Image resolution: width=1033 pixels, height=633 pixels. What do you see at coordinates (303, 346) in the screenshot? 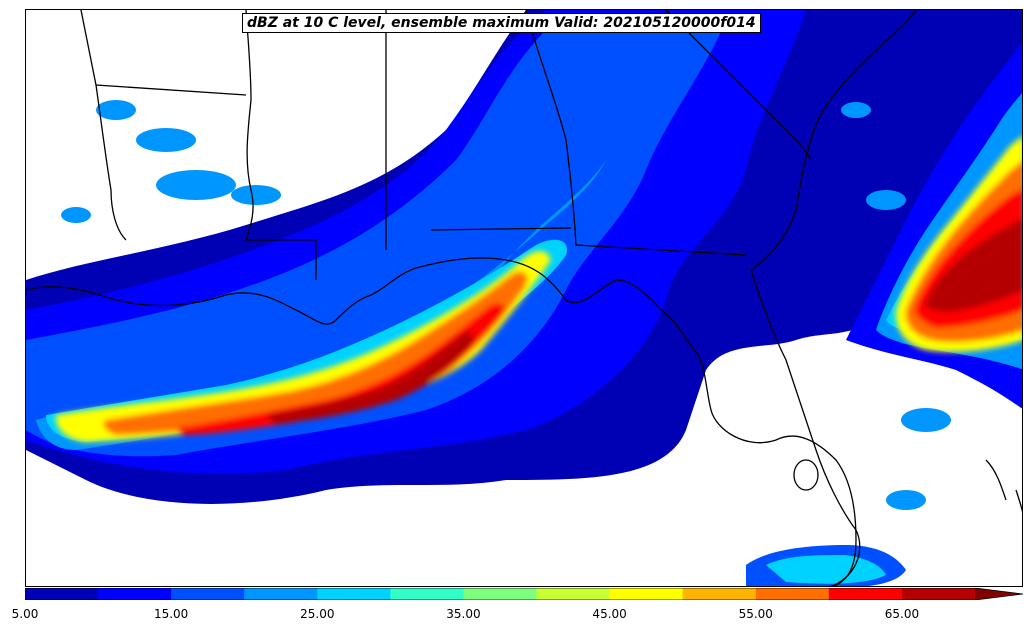
I see `squall-line-cores` at bounding box center [303, 346].